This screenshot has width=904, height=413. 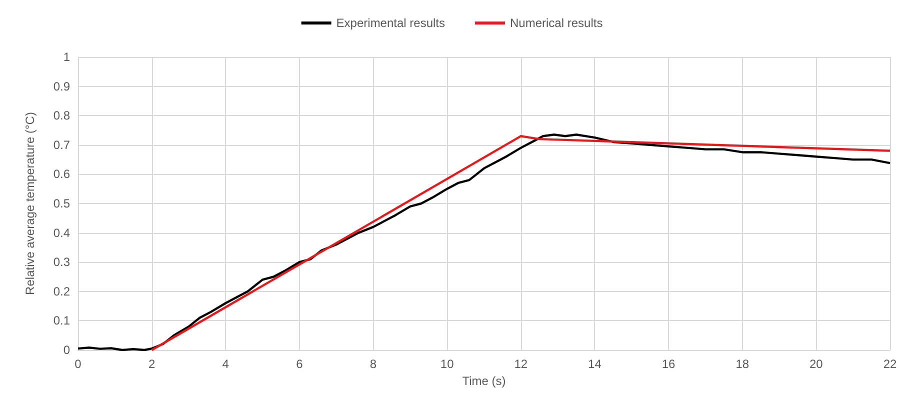 What do you see at coordinates (61, 145) in the screenshot?
I see `y-tick-label: 0.7` at bounding box center [61, 145].